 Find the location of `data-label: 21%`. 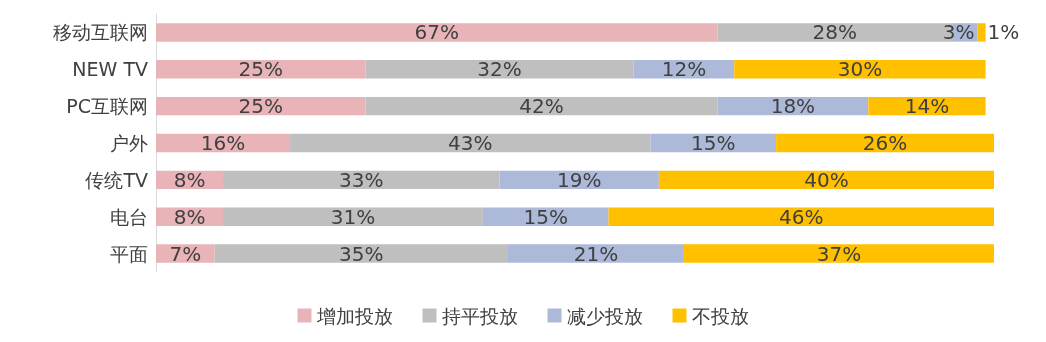

data-label: 21% is located at coordinates (596, 253).